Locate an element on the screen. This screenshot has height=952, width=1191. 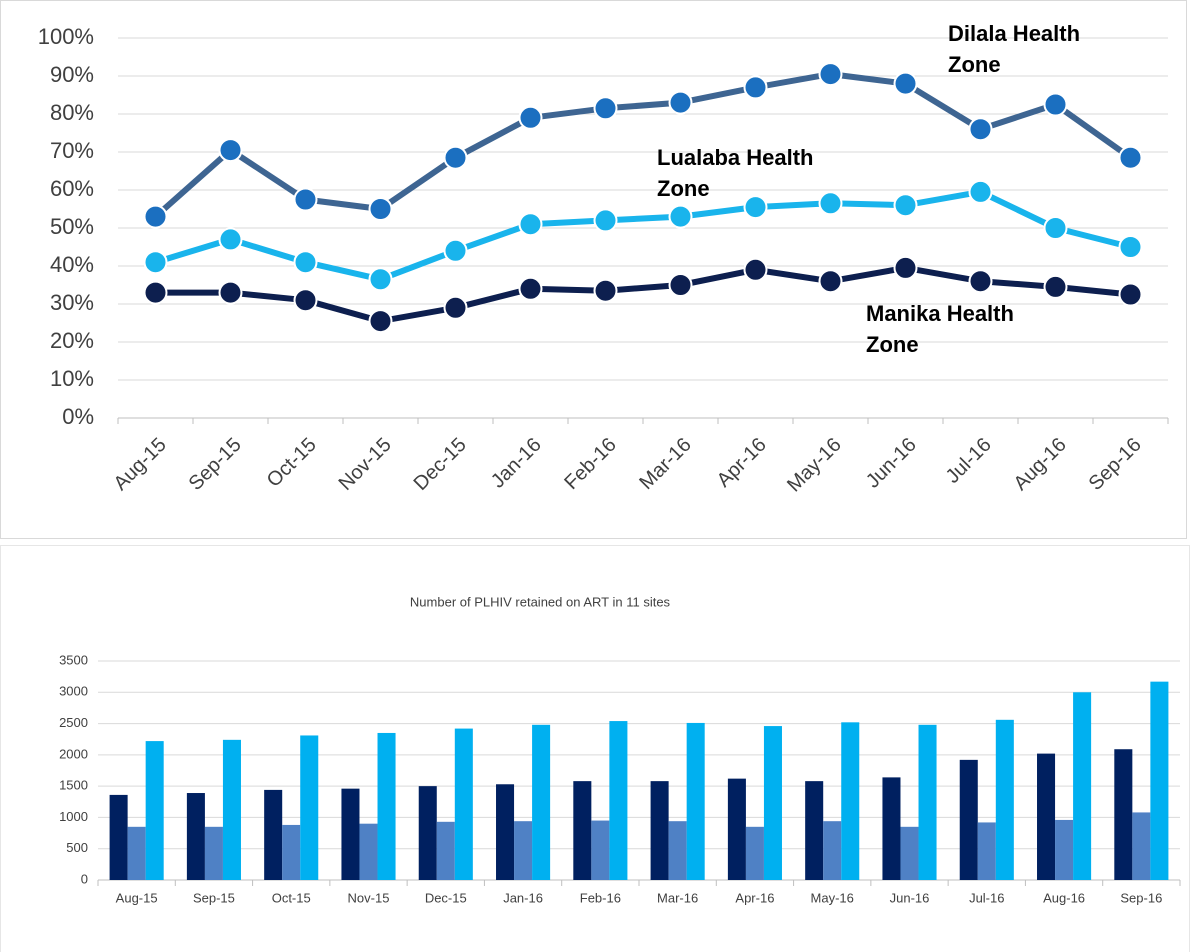
y-tick-label: 10% is located at coordinates (72, 378).